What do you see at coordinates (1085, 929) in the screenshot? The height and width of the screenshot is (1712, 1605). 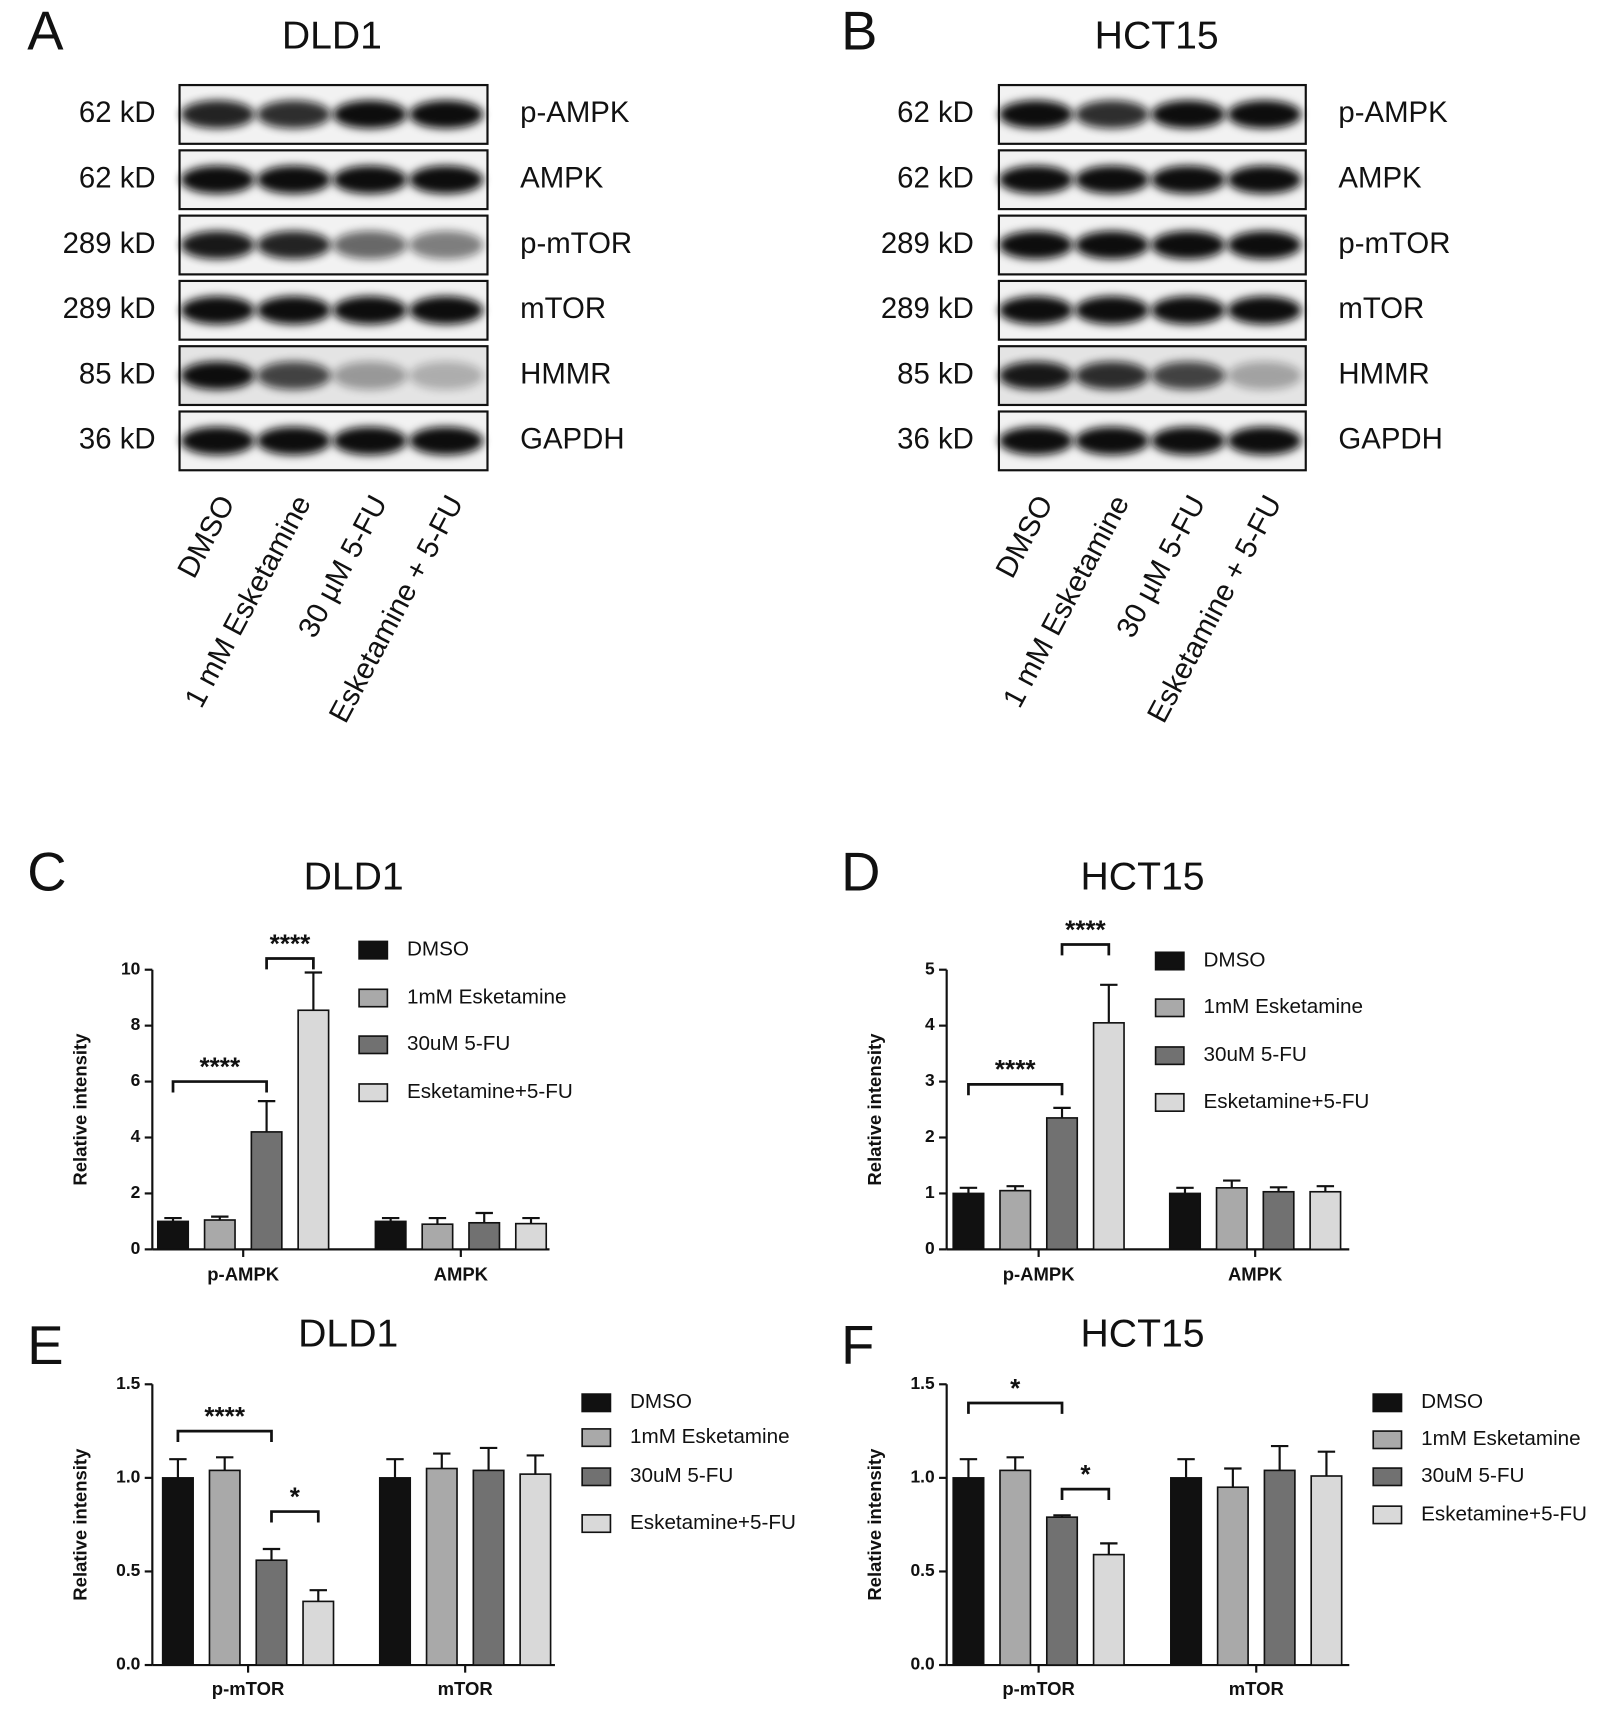 I see `significance-label: ****` at bounding box center [1085, 929].